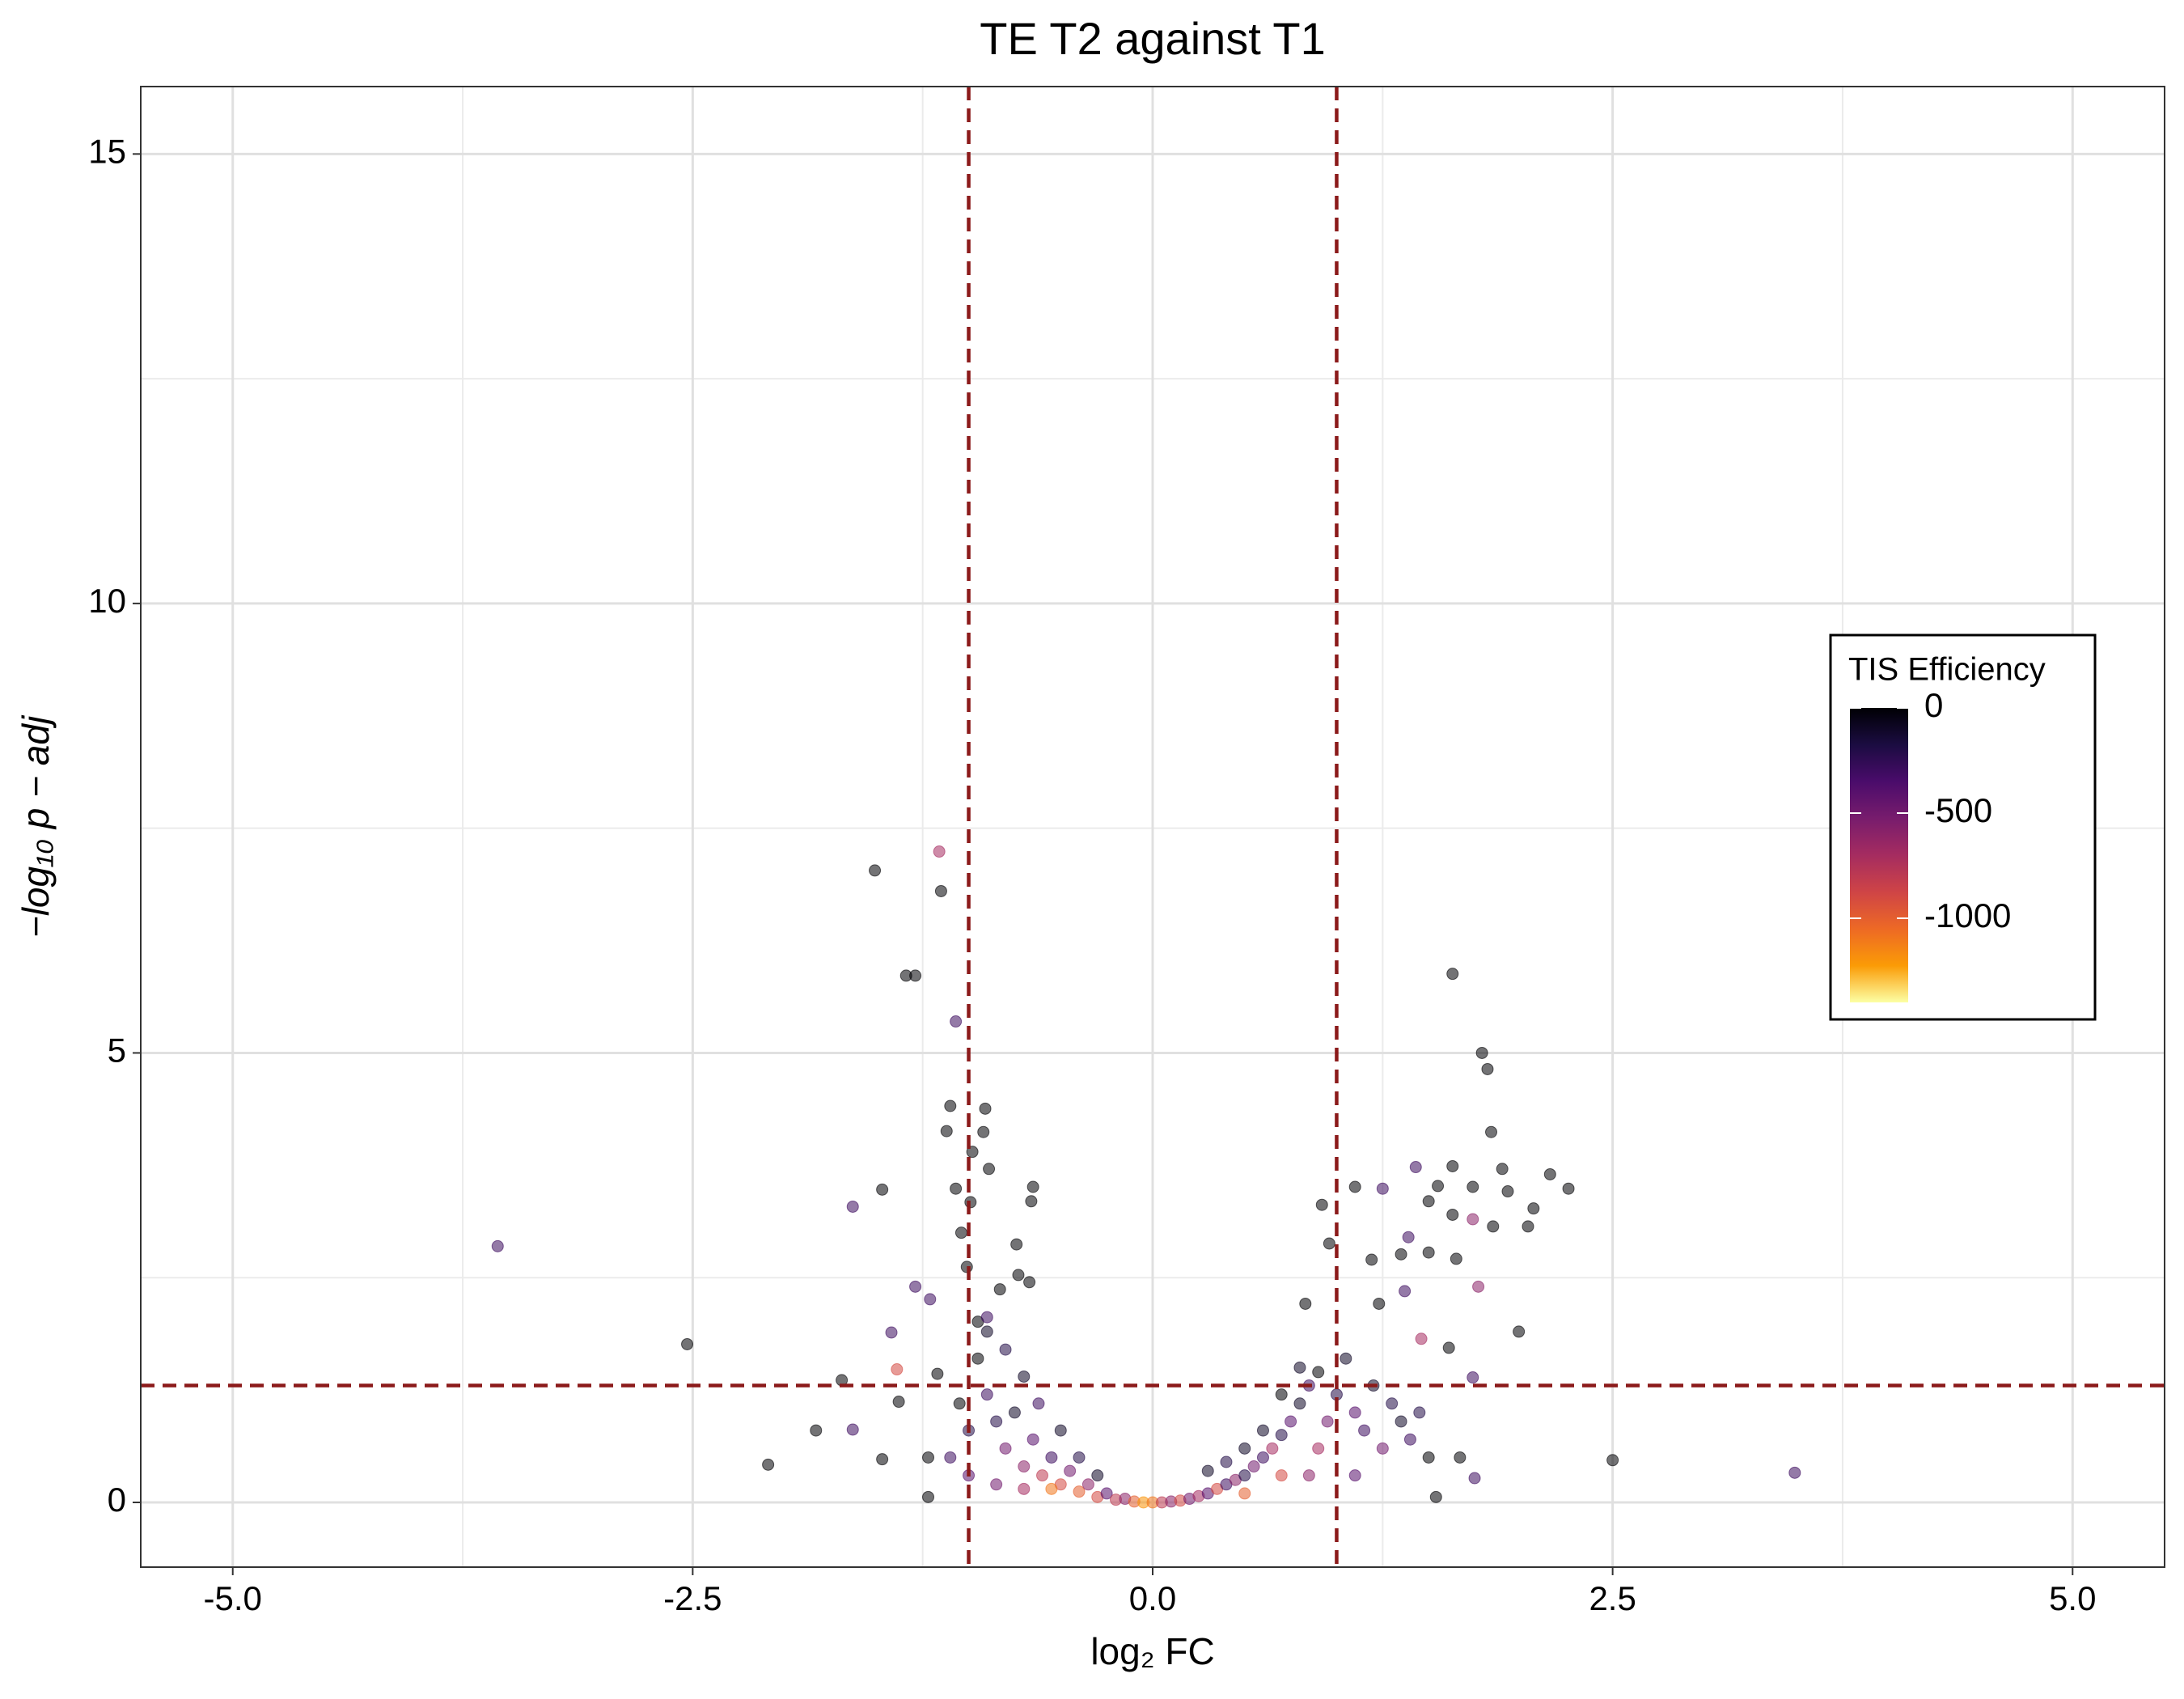 This screenshot has height=1699, width=2184. Describe the element at coordinates (107, 151) in the screenshot. I see `y-tick-label: 15` at that location.